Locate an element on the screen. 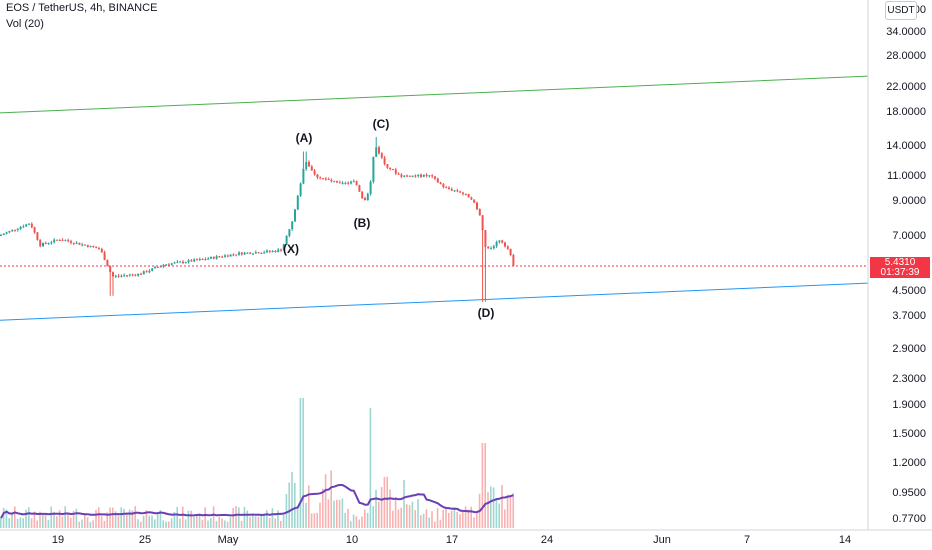  x-tick-label: 19 is located at coordinates (58, 540).